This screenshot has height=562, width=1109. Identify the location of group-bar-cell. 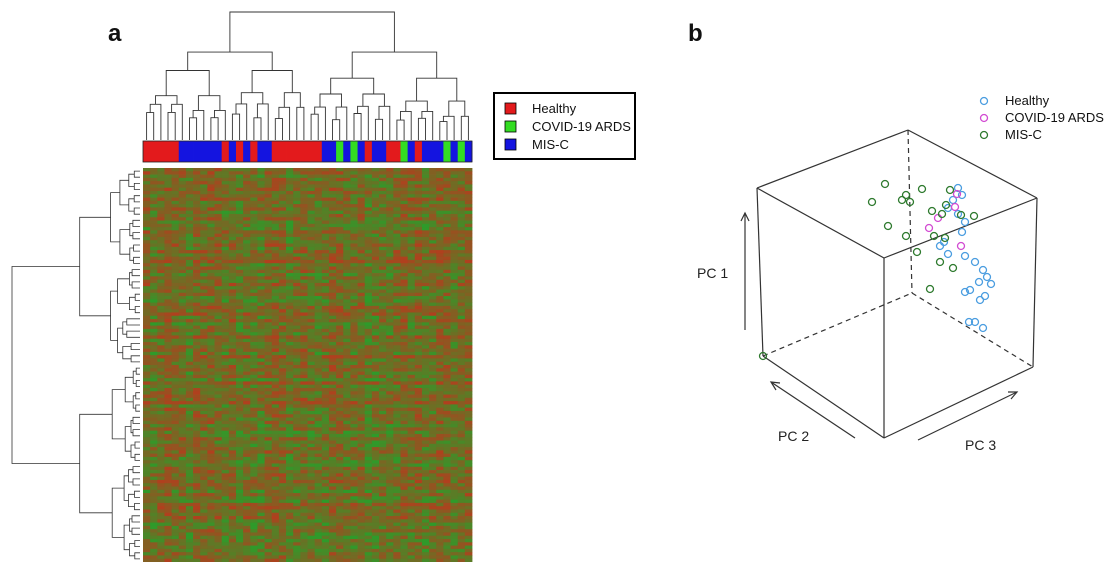
(397, 151).